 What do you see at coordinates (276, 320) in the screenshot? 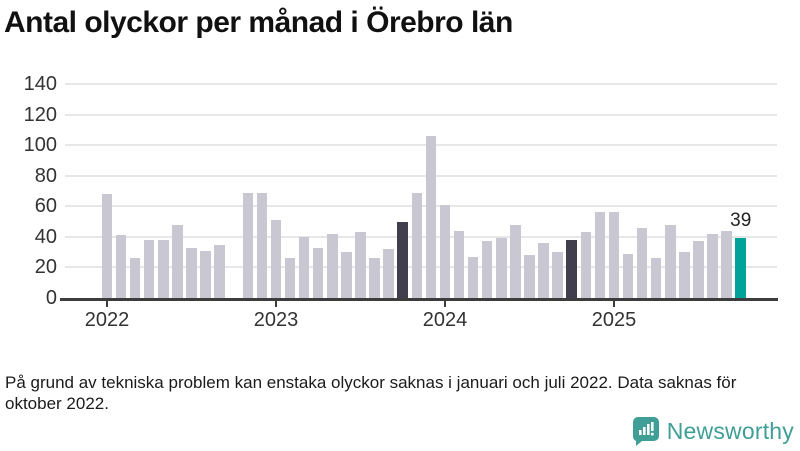
I see `x-axis-year-label: 2023` at bounding box center [276, 320].